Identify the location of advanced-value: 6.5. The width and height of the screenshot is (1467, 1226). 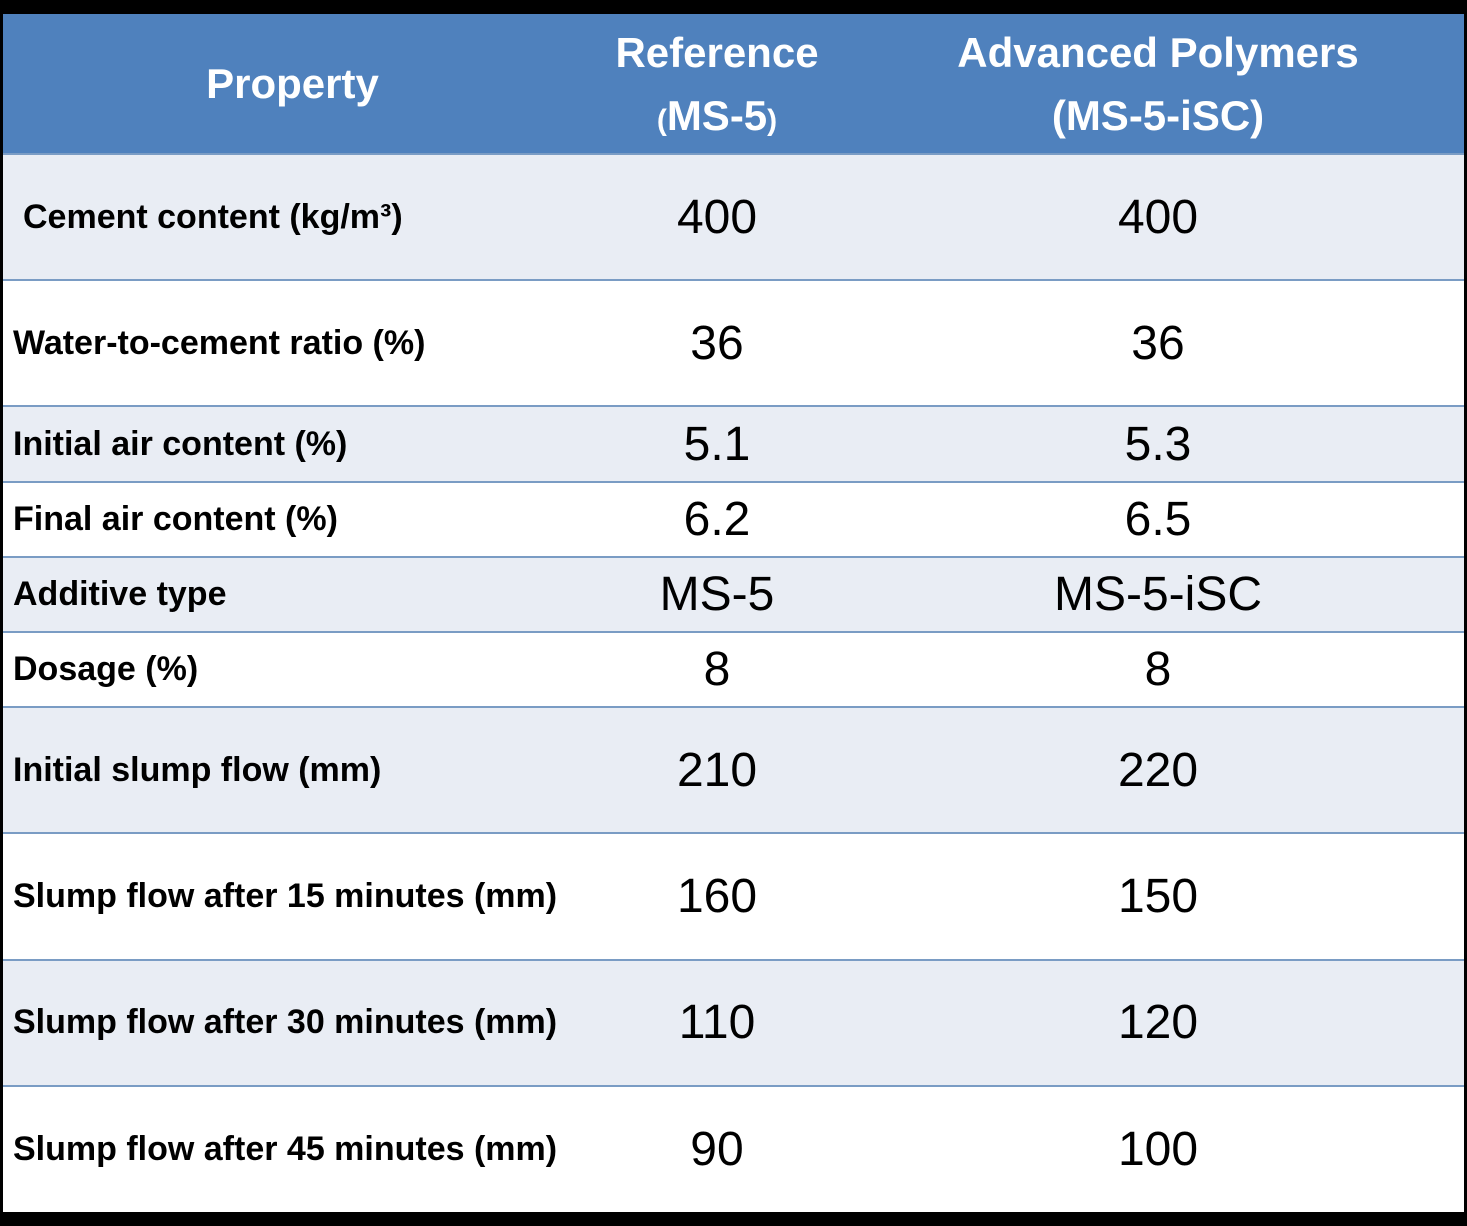
(1158, 518).